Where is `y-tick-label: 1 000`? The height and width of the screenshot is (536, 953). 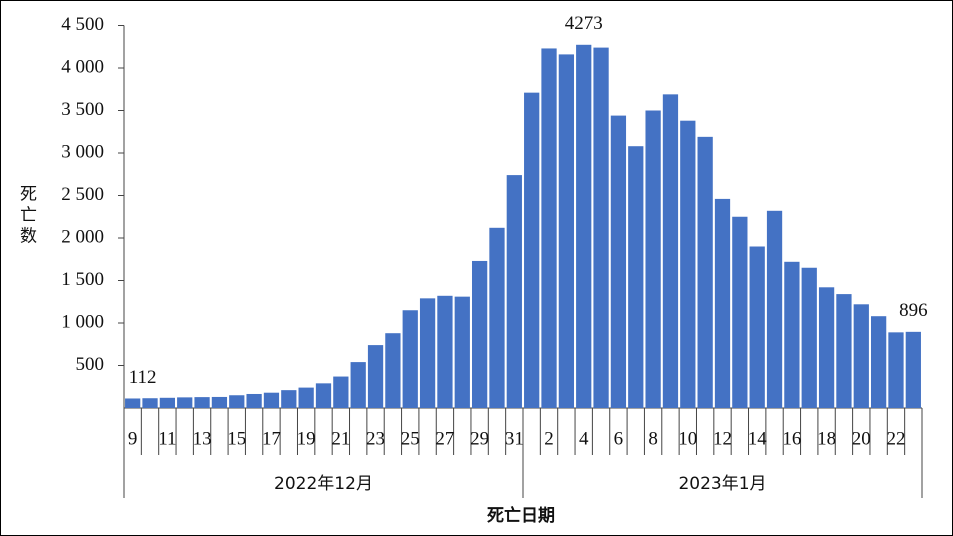 y-tick-label: 1 000 is located at coordinates (82, 321).